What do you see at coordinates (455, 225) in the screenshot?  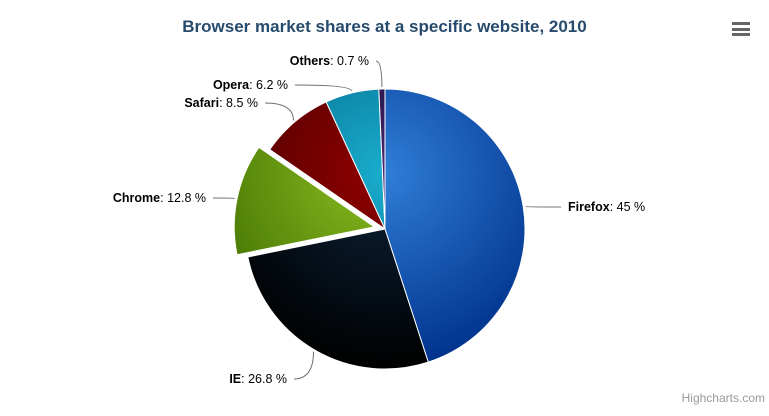 I see `pie-slice-firefox` at bounding box center [455, 225].